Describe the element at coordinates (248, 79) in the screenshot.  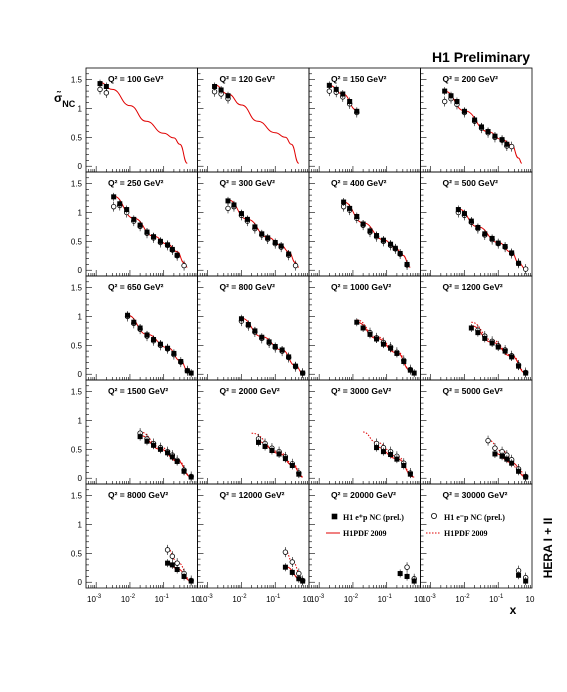
I see `panel-label: Q² = 120 GeV²` at that location.